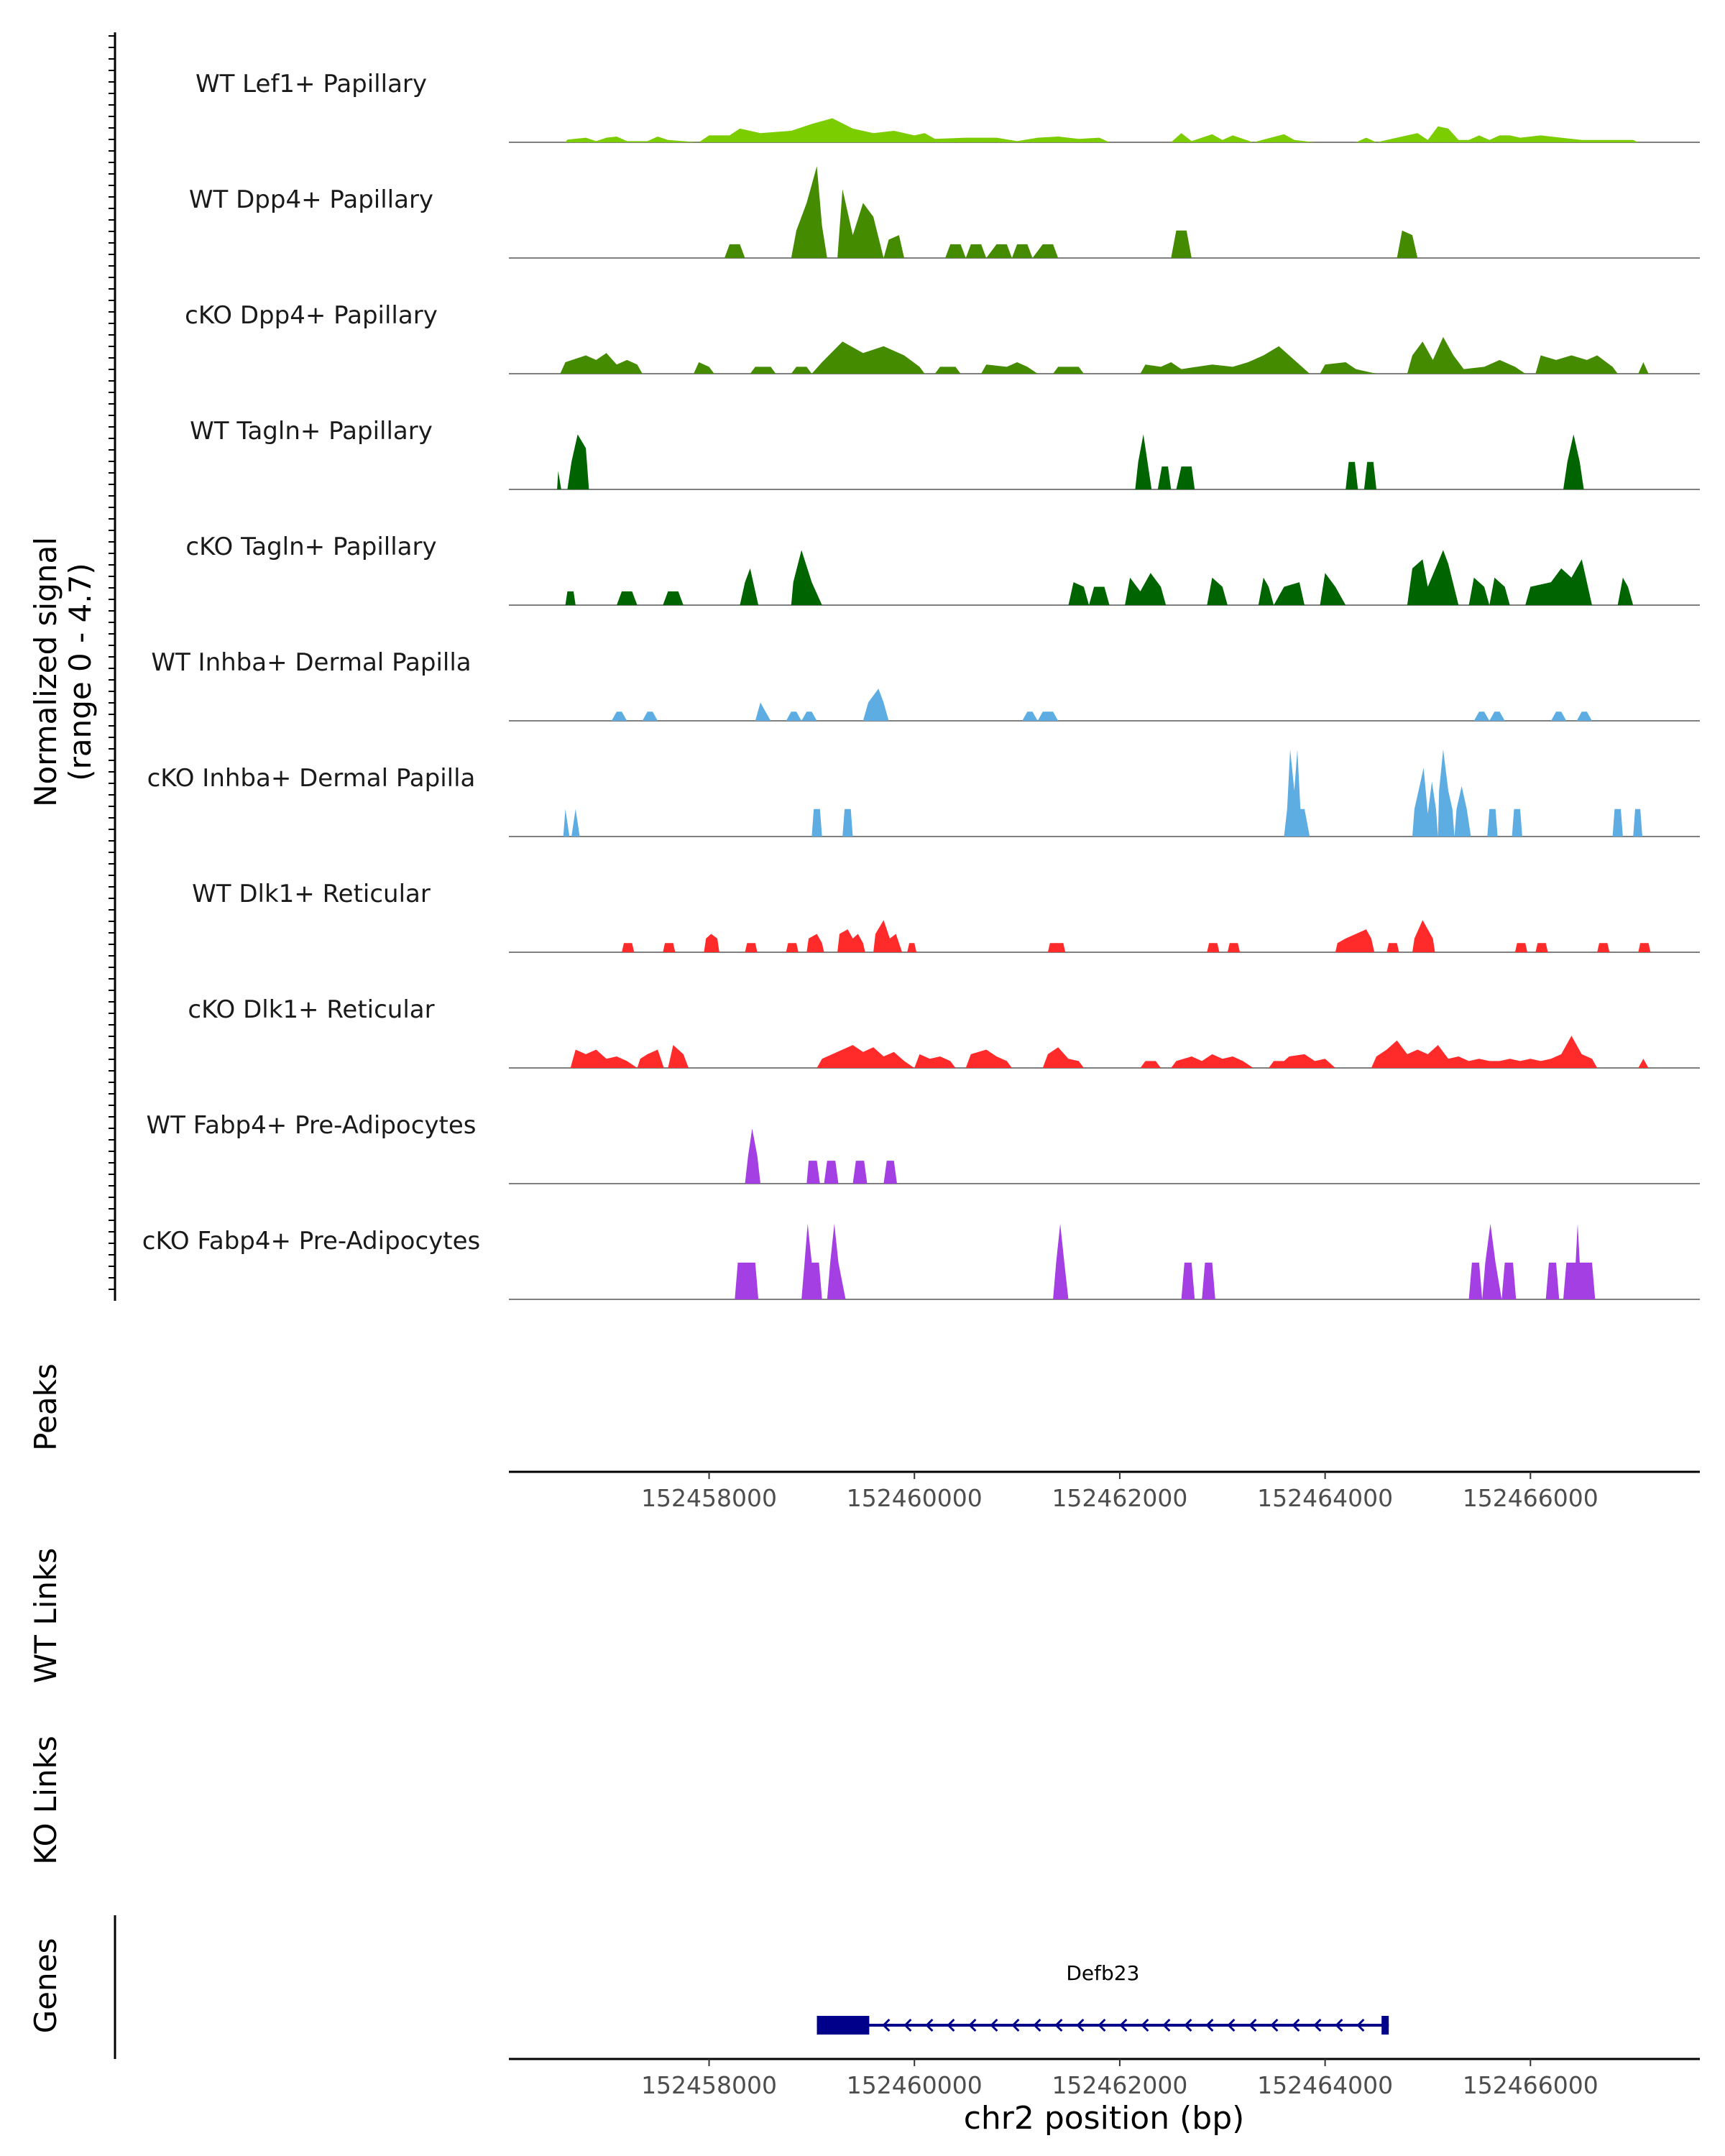 The image size is (1725, 2156). I want to click on track-label: cKO Tagln+ Papillary, so click(310, 547).